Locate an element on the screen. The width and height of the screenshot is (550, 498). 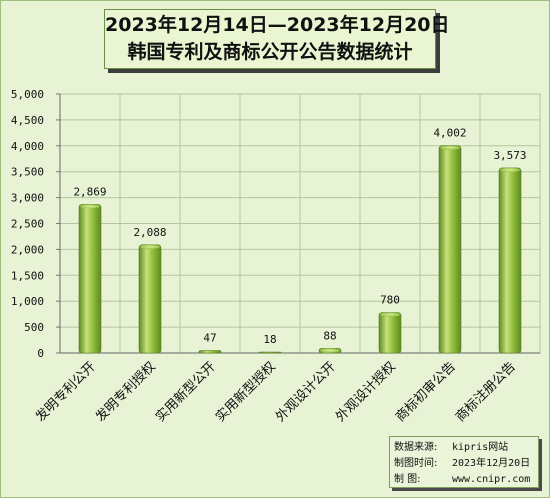
chart-title-box: 2023年12月14日—2023年12月20日 韩国专利及商标公开公告数据统计 is located at coordinates (277, 39).